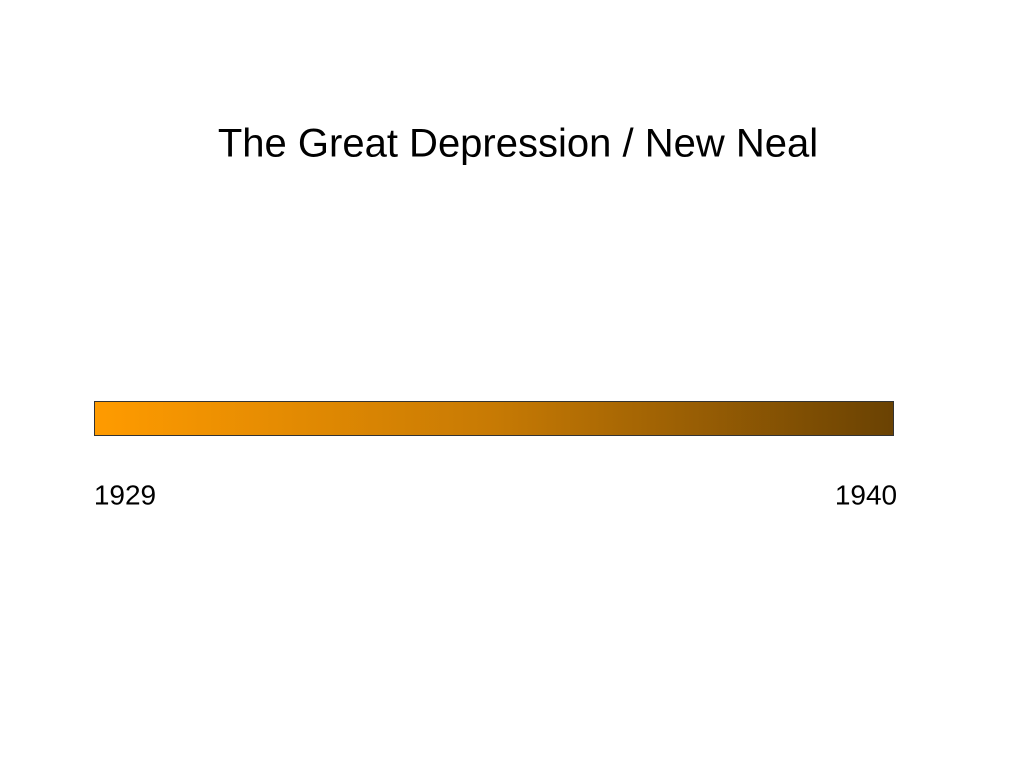 The image size is (1024, 768). What do you see at coordinates (494, 418) in the screenshot?
I see `timeline-bar` at bounding box center [494, 418].